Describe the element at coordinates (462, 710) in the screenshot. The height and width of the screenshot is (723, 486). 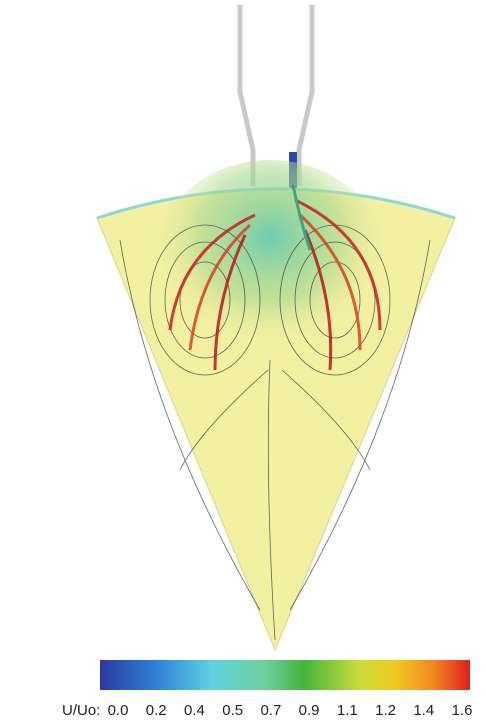
I see `colorbar-tick-label: 1.6` at that location.